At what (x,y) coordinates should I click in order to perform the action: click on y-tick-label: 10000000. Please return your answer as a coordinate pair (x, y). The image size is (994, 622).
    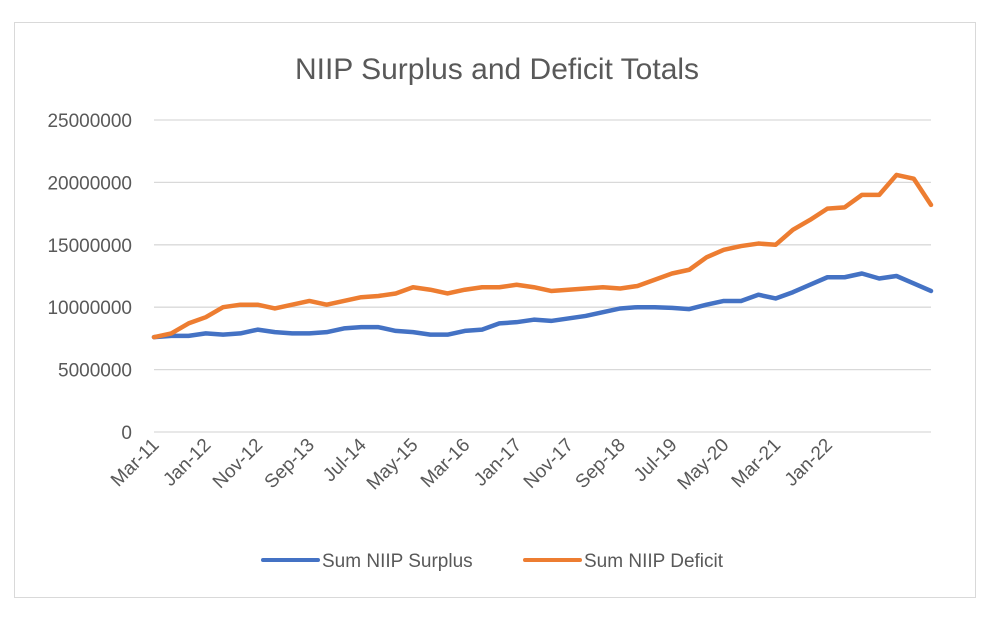
    Looking at the image, I should click on (89, 308).